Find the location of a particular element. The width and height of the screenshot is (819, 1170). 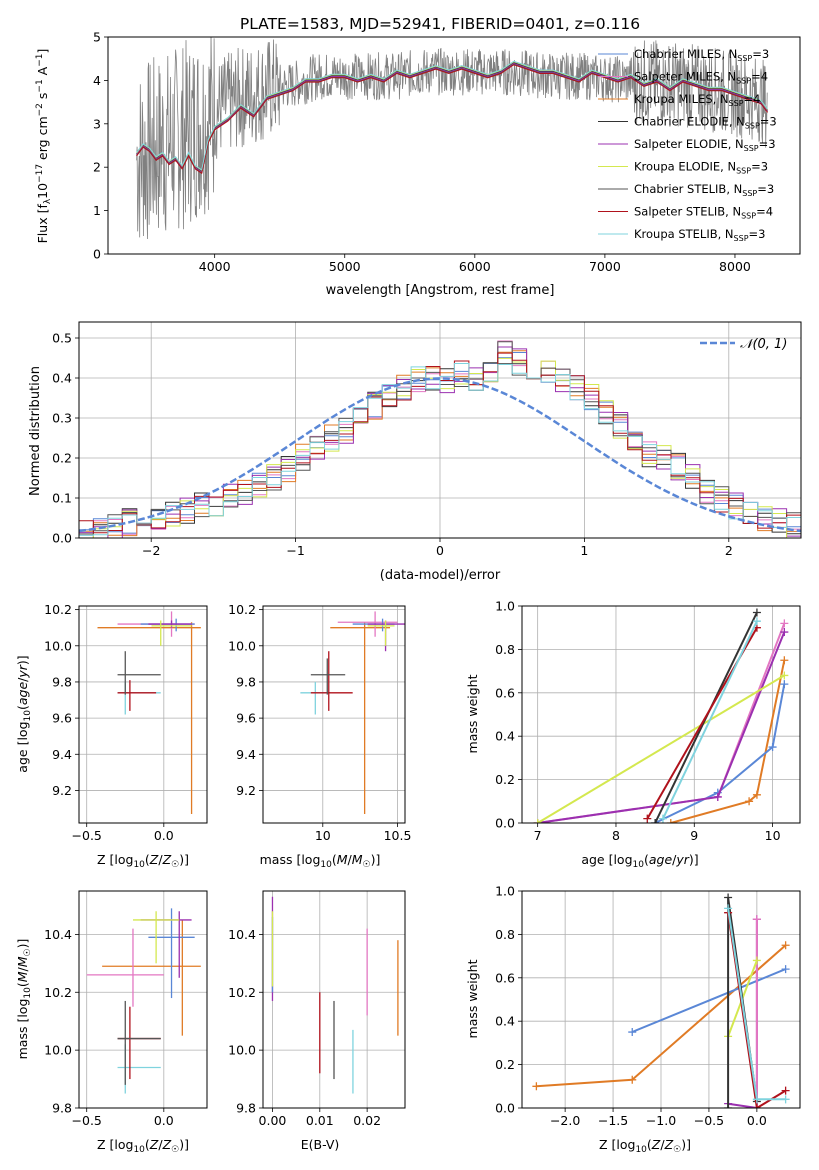

z-mass-ticks: −0.5 0.0 9.8 10.0 10.2 10.4 is located at coordinates (109, 1027).